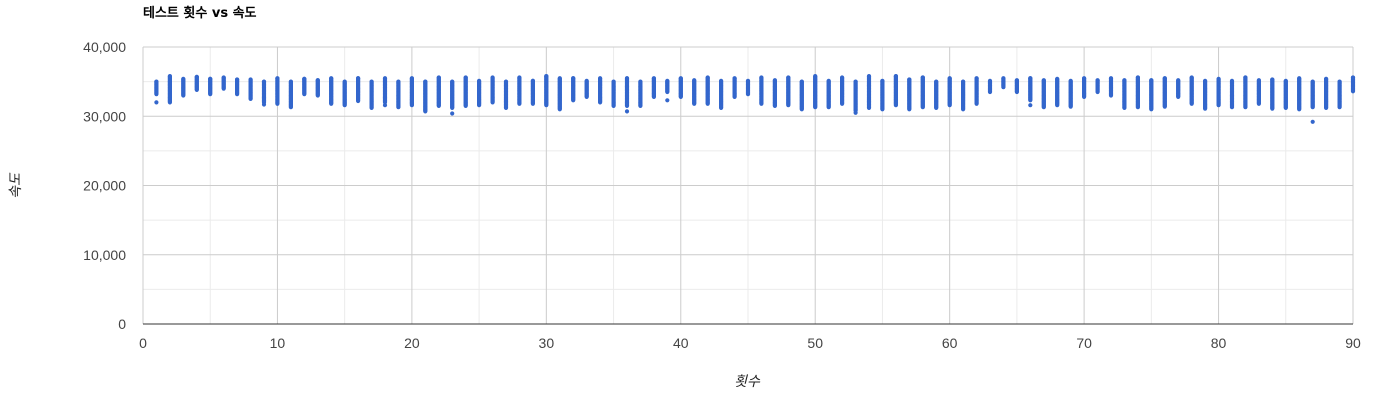 The height and width of the screenshot is (405, 1381). I want to click on x-tick-label: 90, so click(1353, 343).